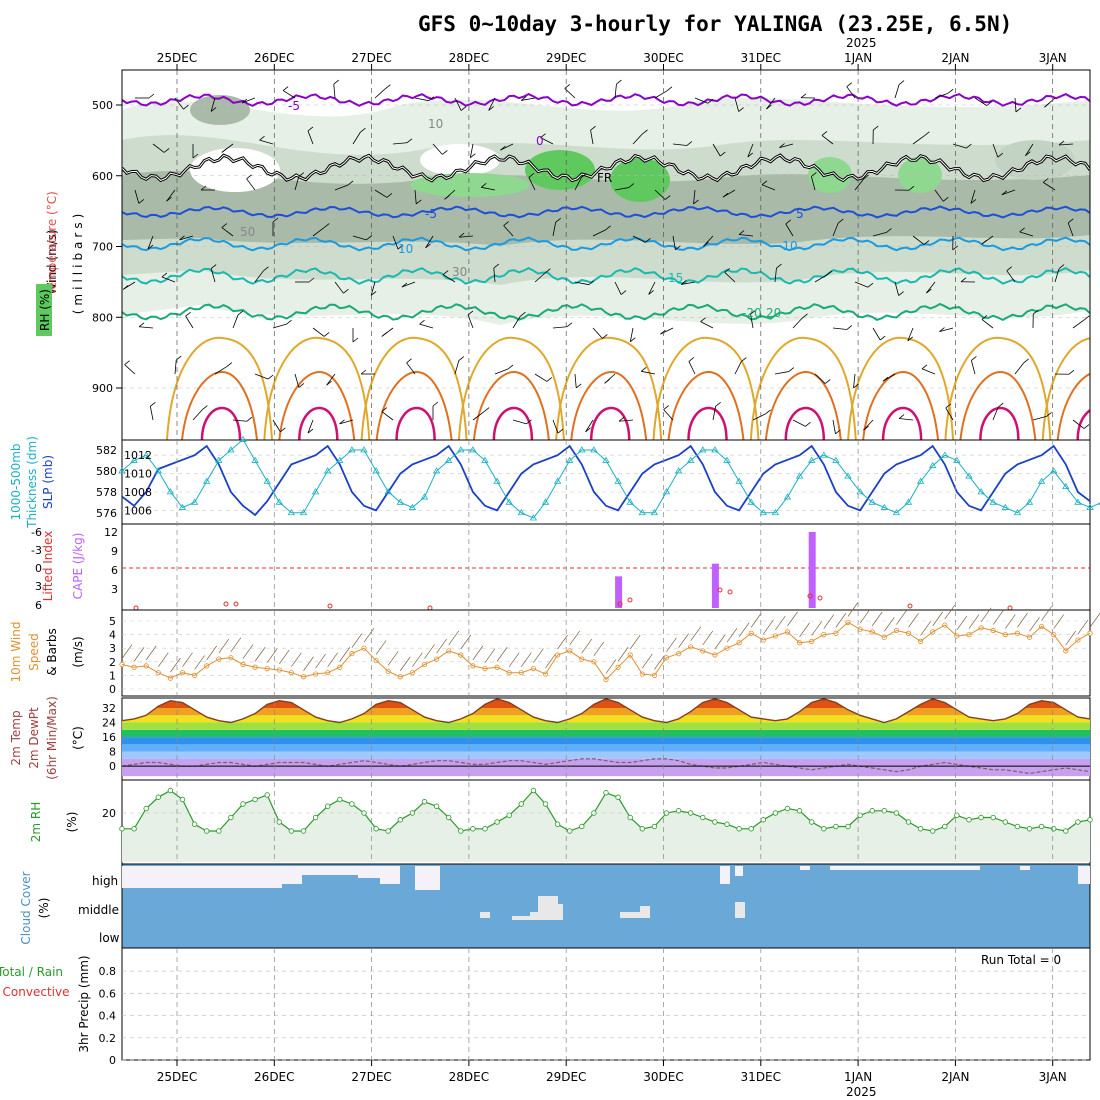 The width and height of the screenshot is (1100, 1100). Describe the element at coordinates (38, 605) in the screenshot. I see `li-tick-label: 6` at that location.